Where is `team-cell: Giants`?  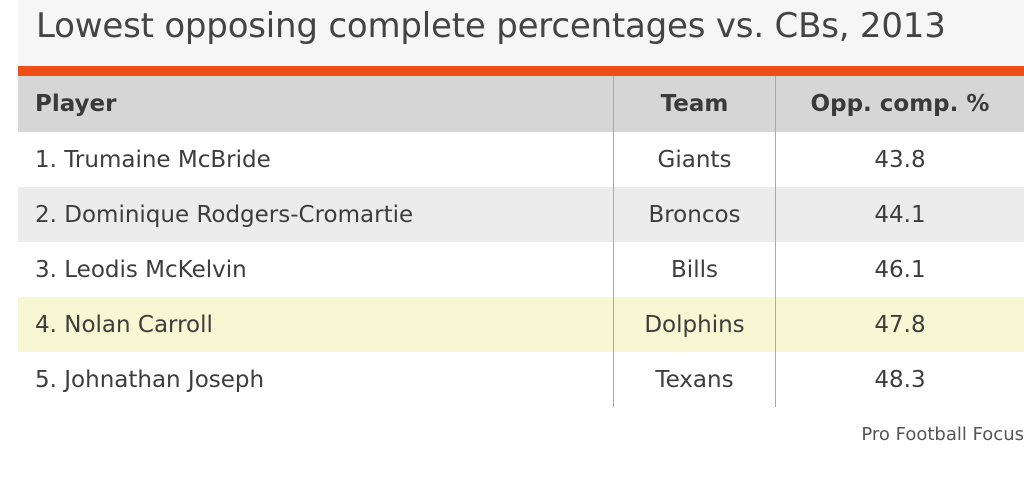
team-cell: Giants is located at coordinates (694, 159).